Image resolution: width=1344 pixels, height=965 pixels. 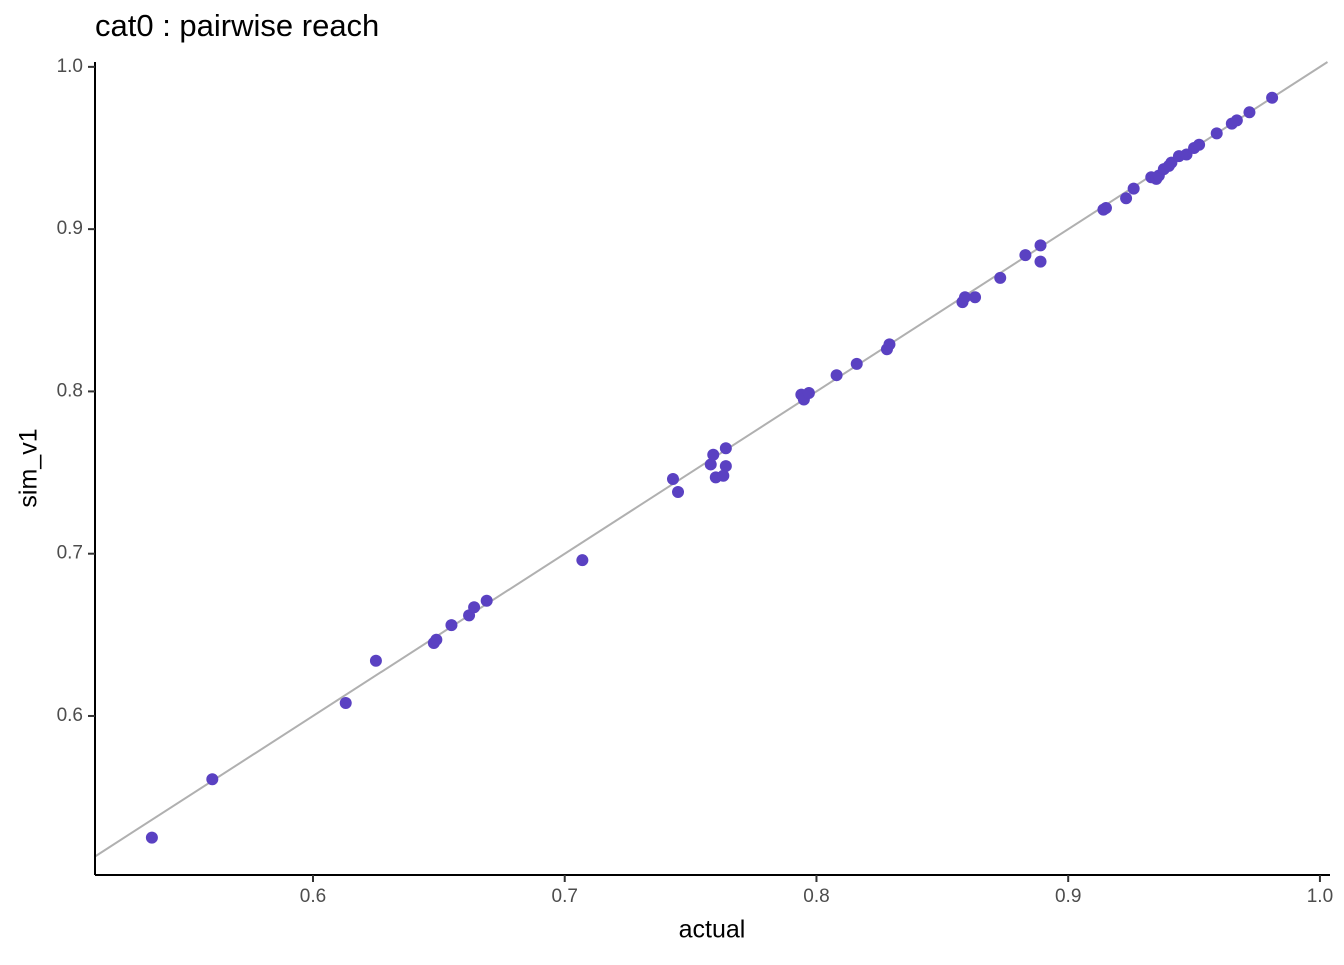 What do you see at coordinates (1320, 896) in the screenshot?
I see `x-tick-label: 1.0` at bounding box center [1320, 896].